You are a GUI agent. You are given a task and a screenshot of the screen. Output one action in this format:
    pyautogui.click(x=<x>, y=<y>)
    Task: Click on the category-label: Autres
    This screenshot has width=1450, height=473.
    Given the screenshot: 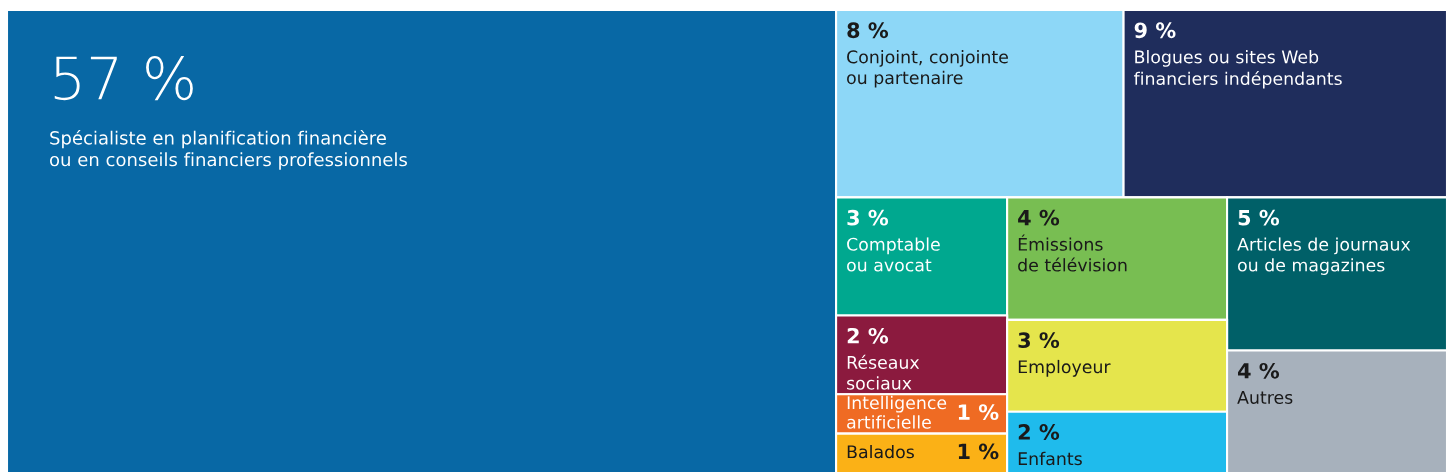 What is the action you would take?
    pyautogui.click(x=1265, y=397)
    